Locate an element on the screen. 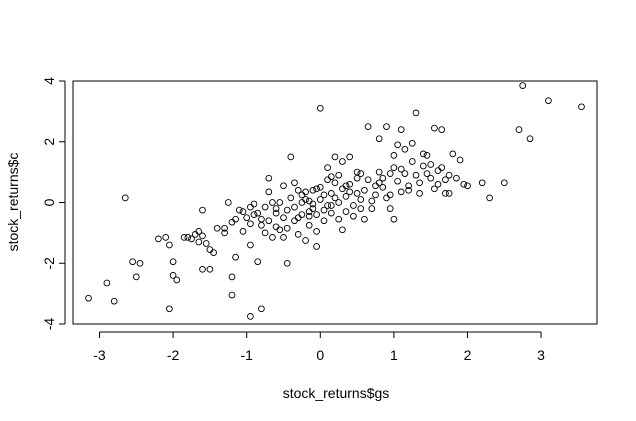 The width and height of the screenshot is (636, 421). x-tick-label: 1 is located at coordinates (394, 355).